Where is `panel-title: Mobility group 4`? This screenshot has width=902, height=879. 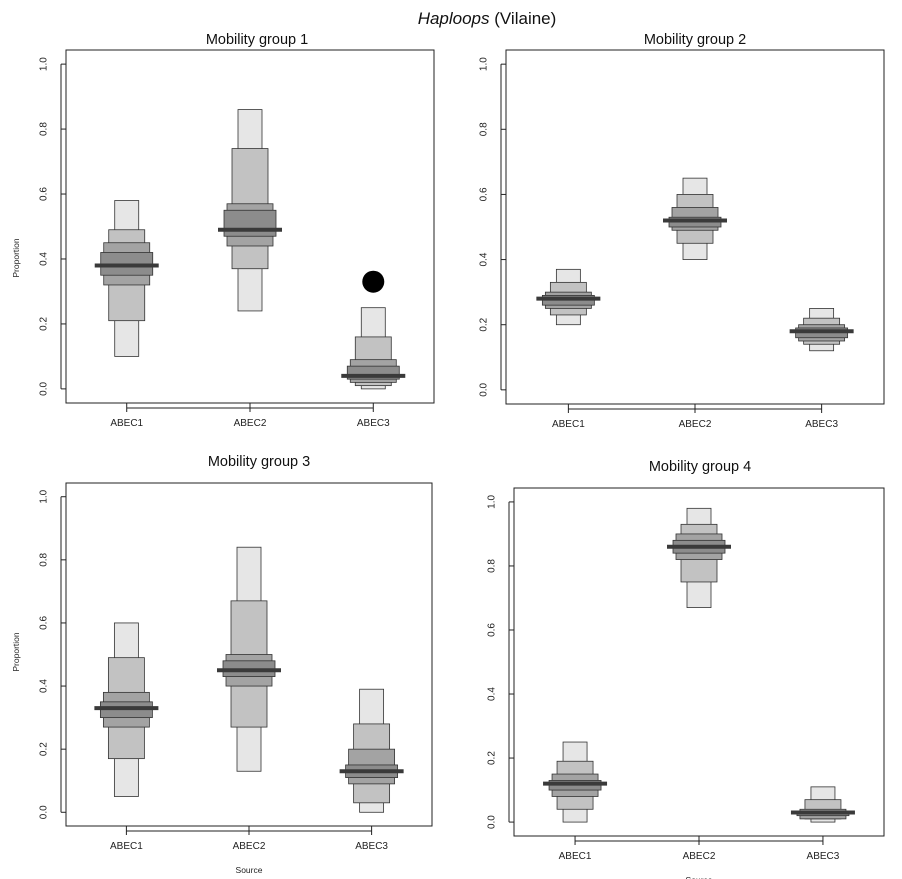
panel-title: Mobility group 4 is located at coordinates (700, 467).